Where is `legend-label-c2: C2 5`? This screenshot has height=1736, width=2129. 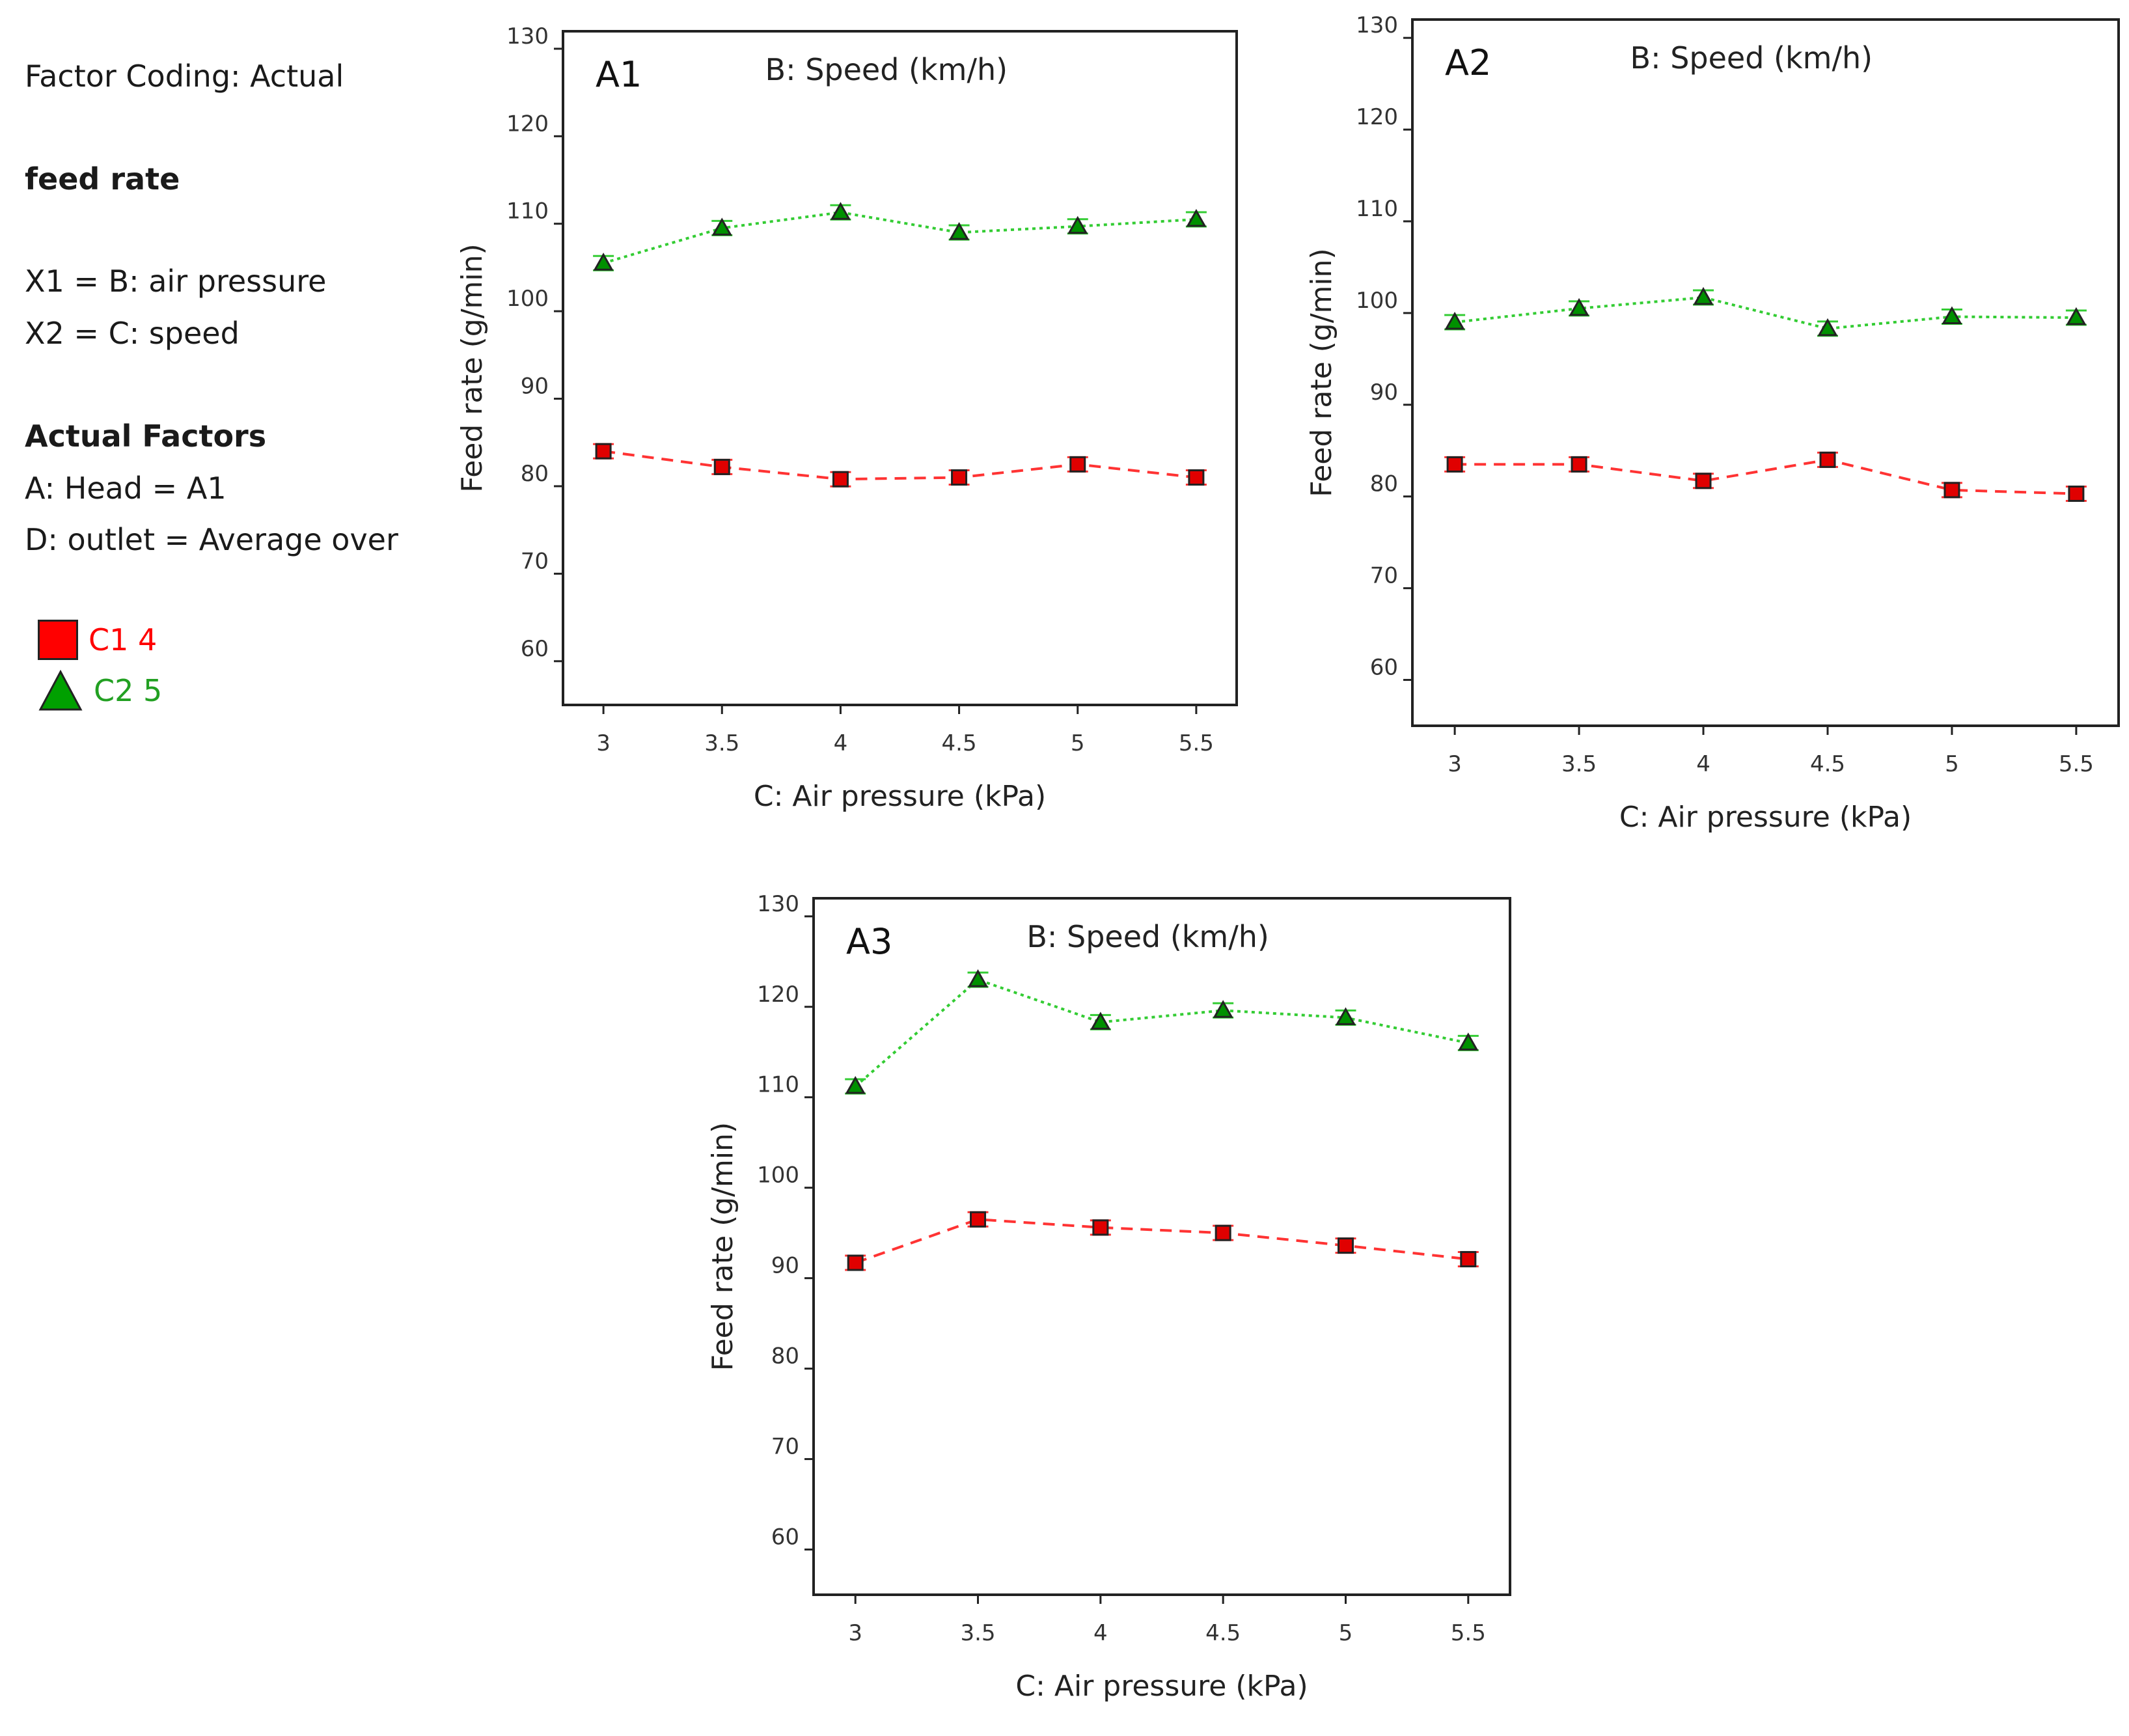
legend-label-c2: C2 5 is located at coordinates (128, 691).